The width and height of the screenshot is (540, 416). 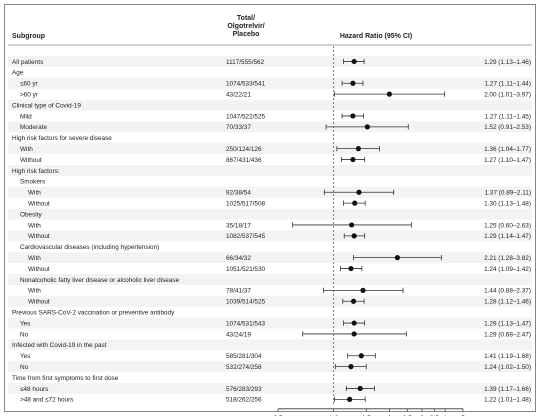 I want to click on counts-value: 78/41/37, so click(x=238, y=291).